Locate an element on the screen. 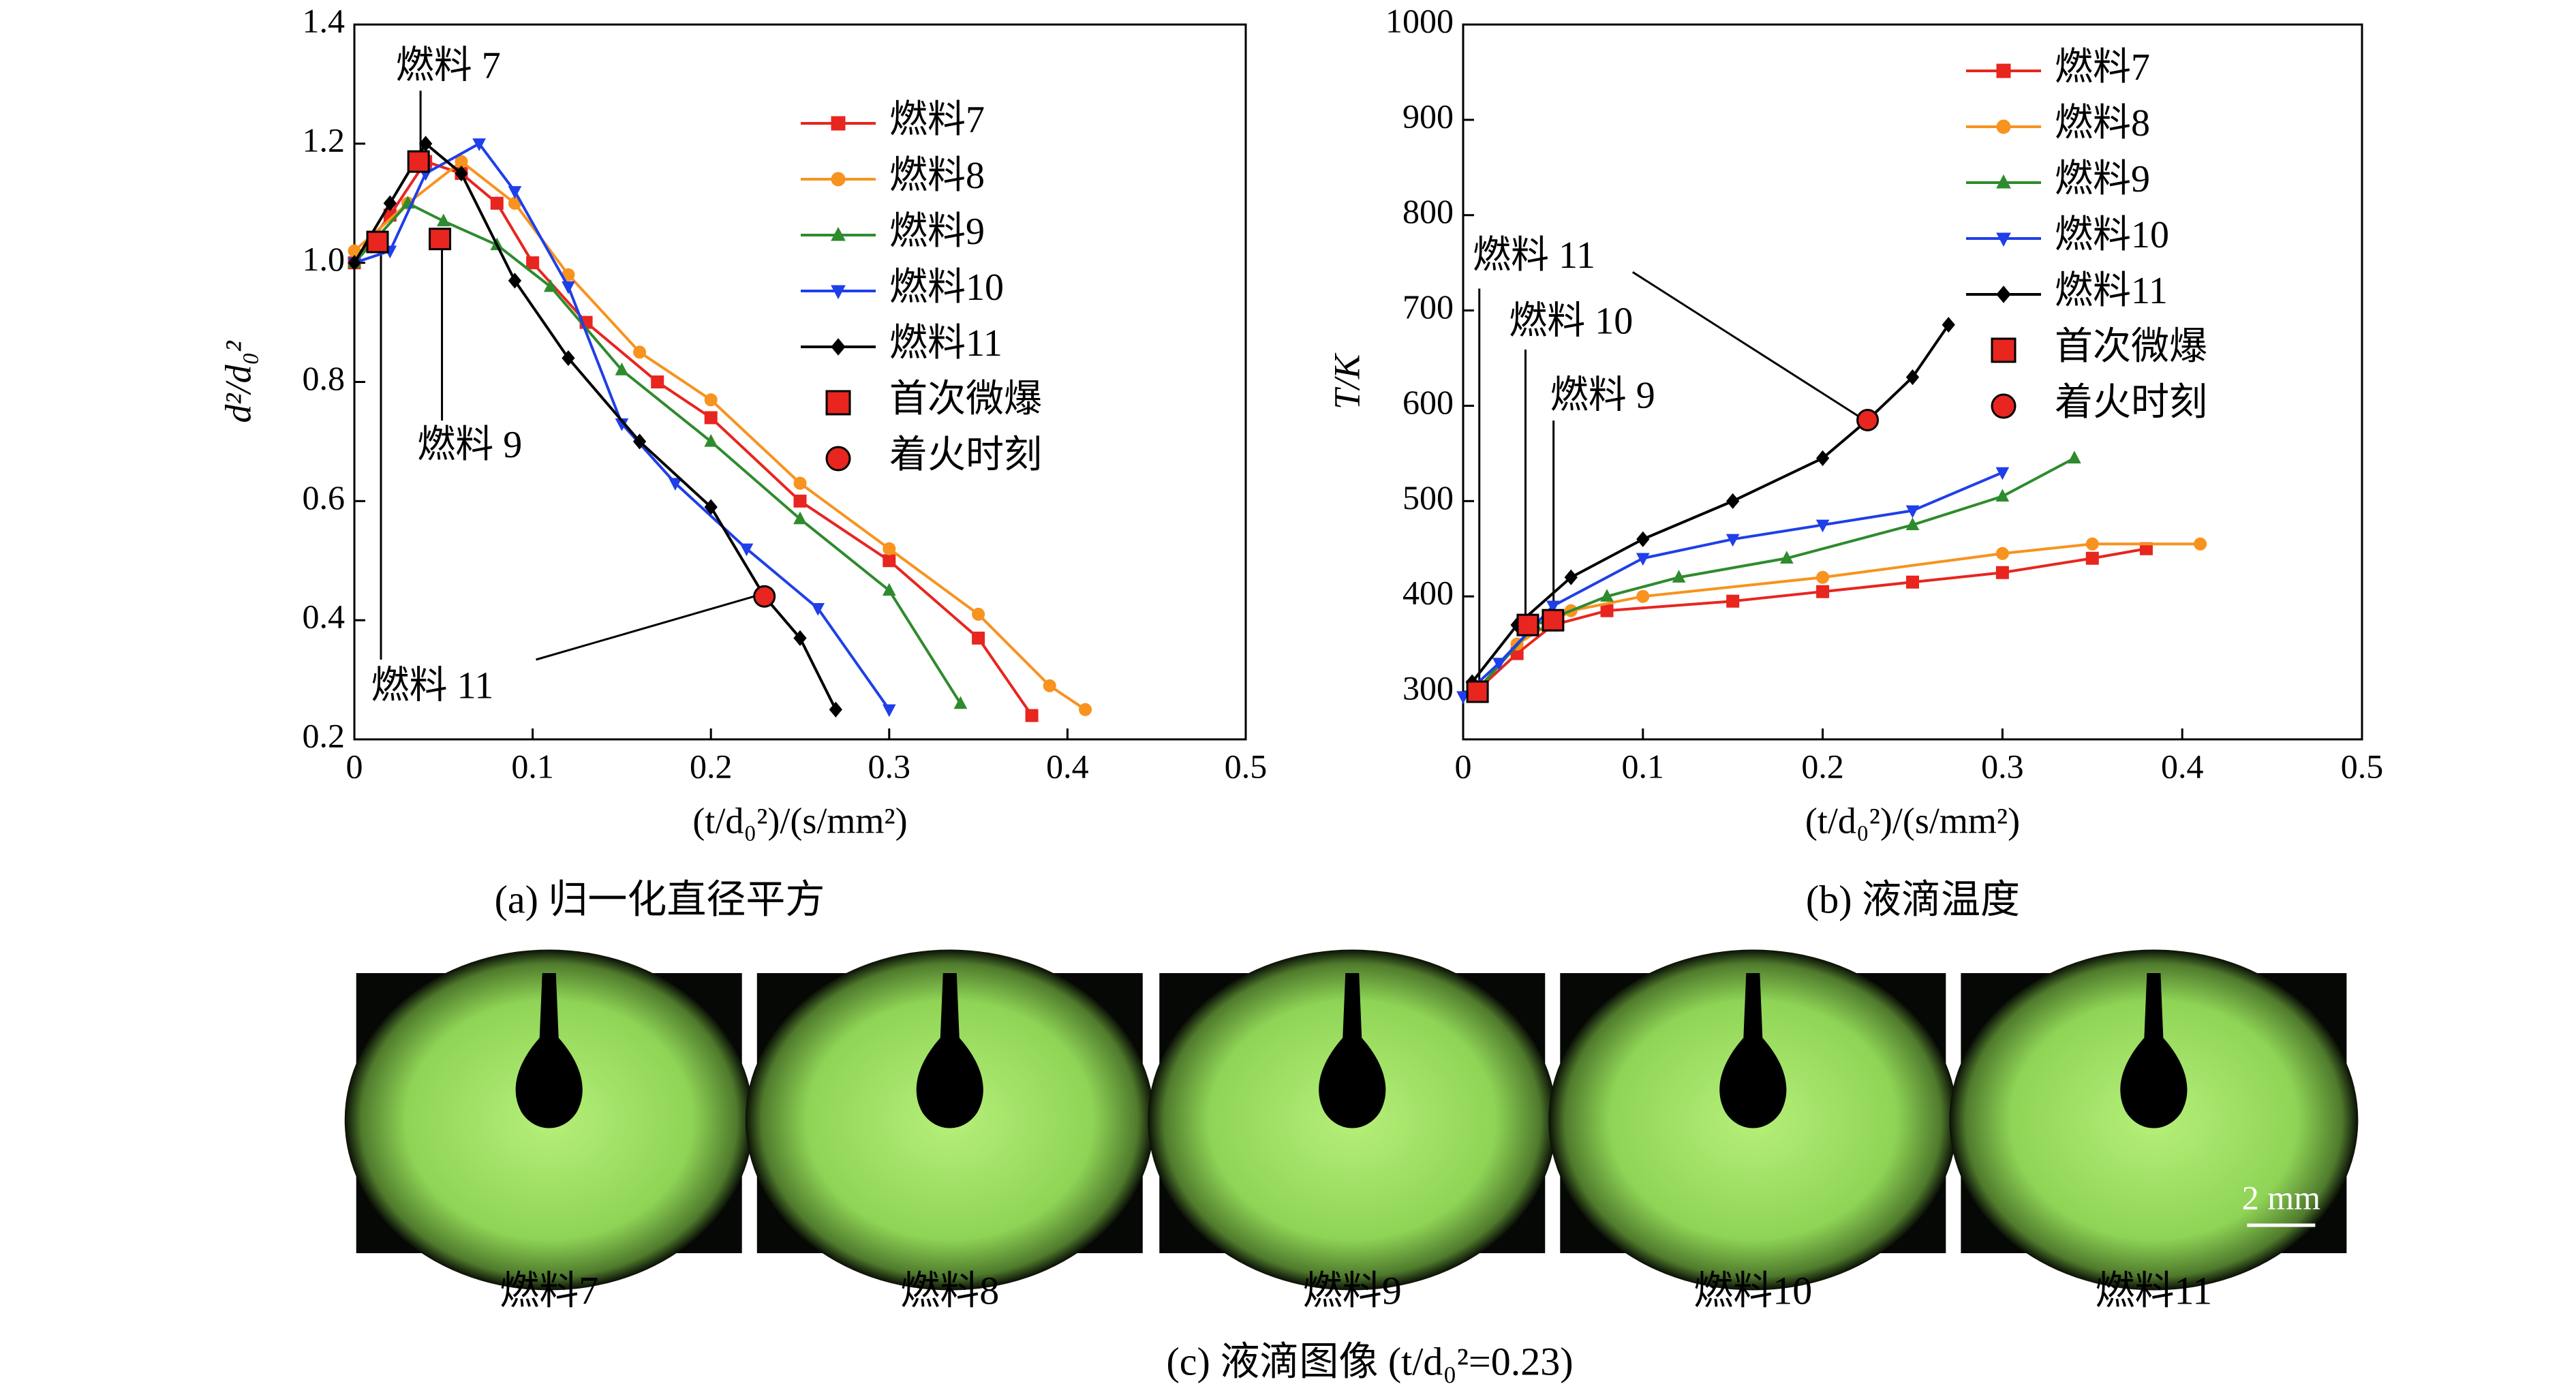  image-label: 燃料11 is located at coordinates (2153, 1290).